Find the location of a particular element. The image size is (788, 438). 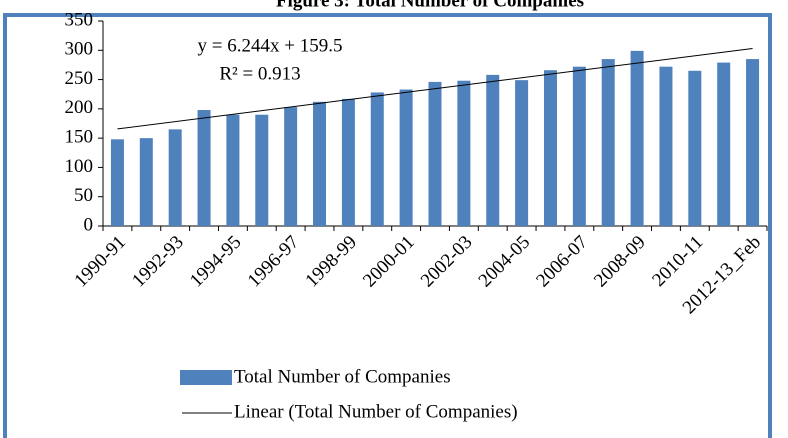

y-tick-label: 300 is located at coordinates (79, 49).